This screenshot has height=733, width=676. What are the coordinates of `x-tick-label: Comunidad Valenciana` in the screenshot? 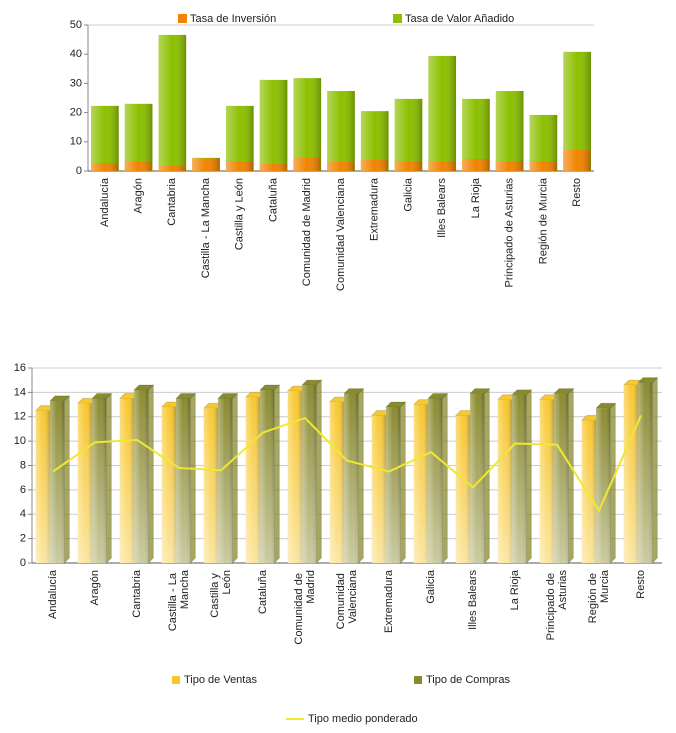 It's located at (347, 599).